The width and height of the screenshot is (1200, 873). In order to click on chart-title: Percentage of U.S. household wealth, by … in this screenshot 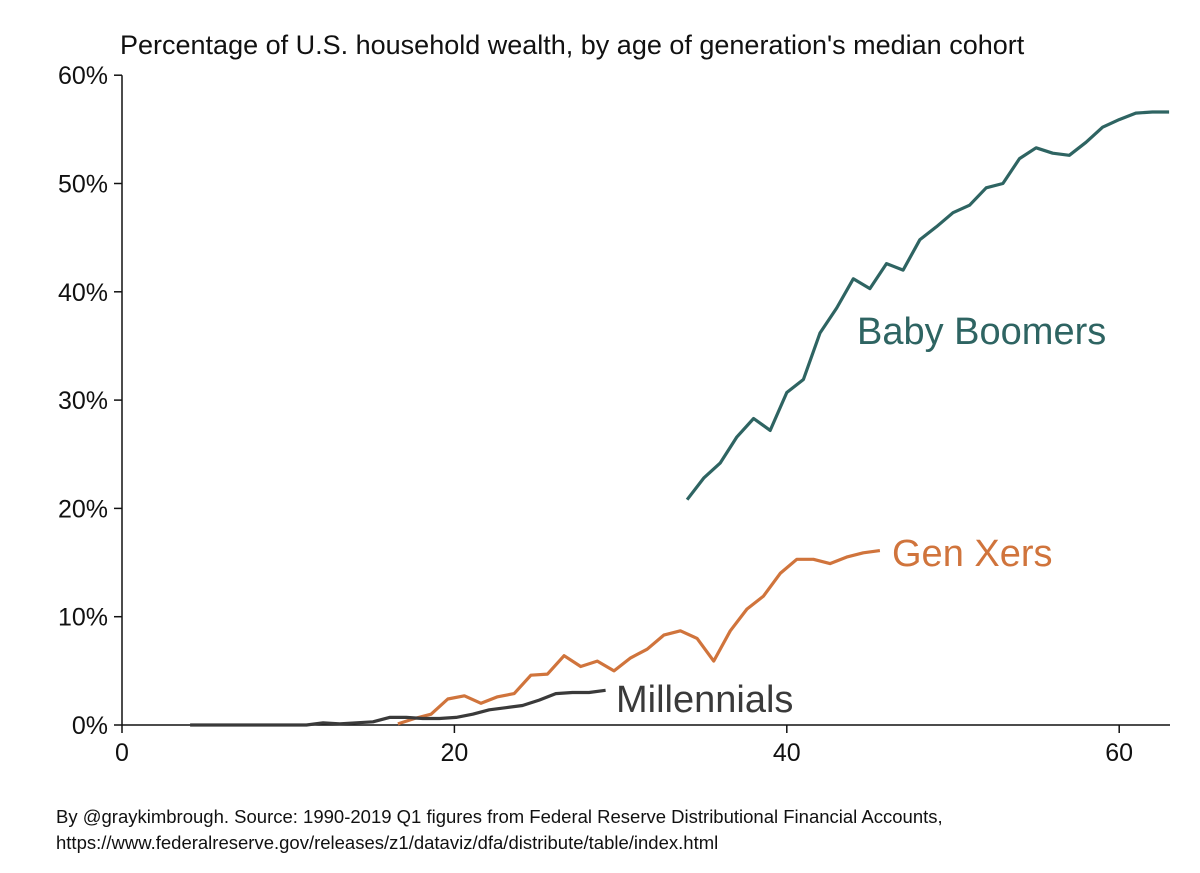, I will do `click(572, 45)`.